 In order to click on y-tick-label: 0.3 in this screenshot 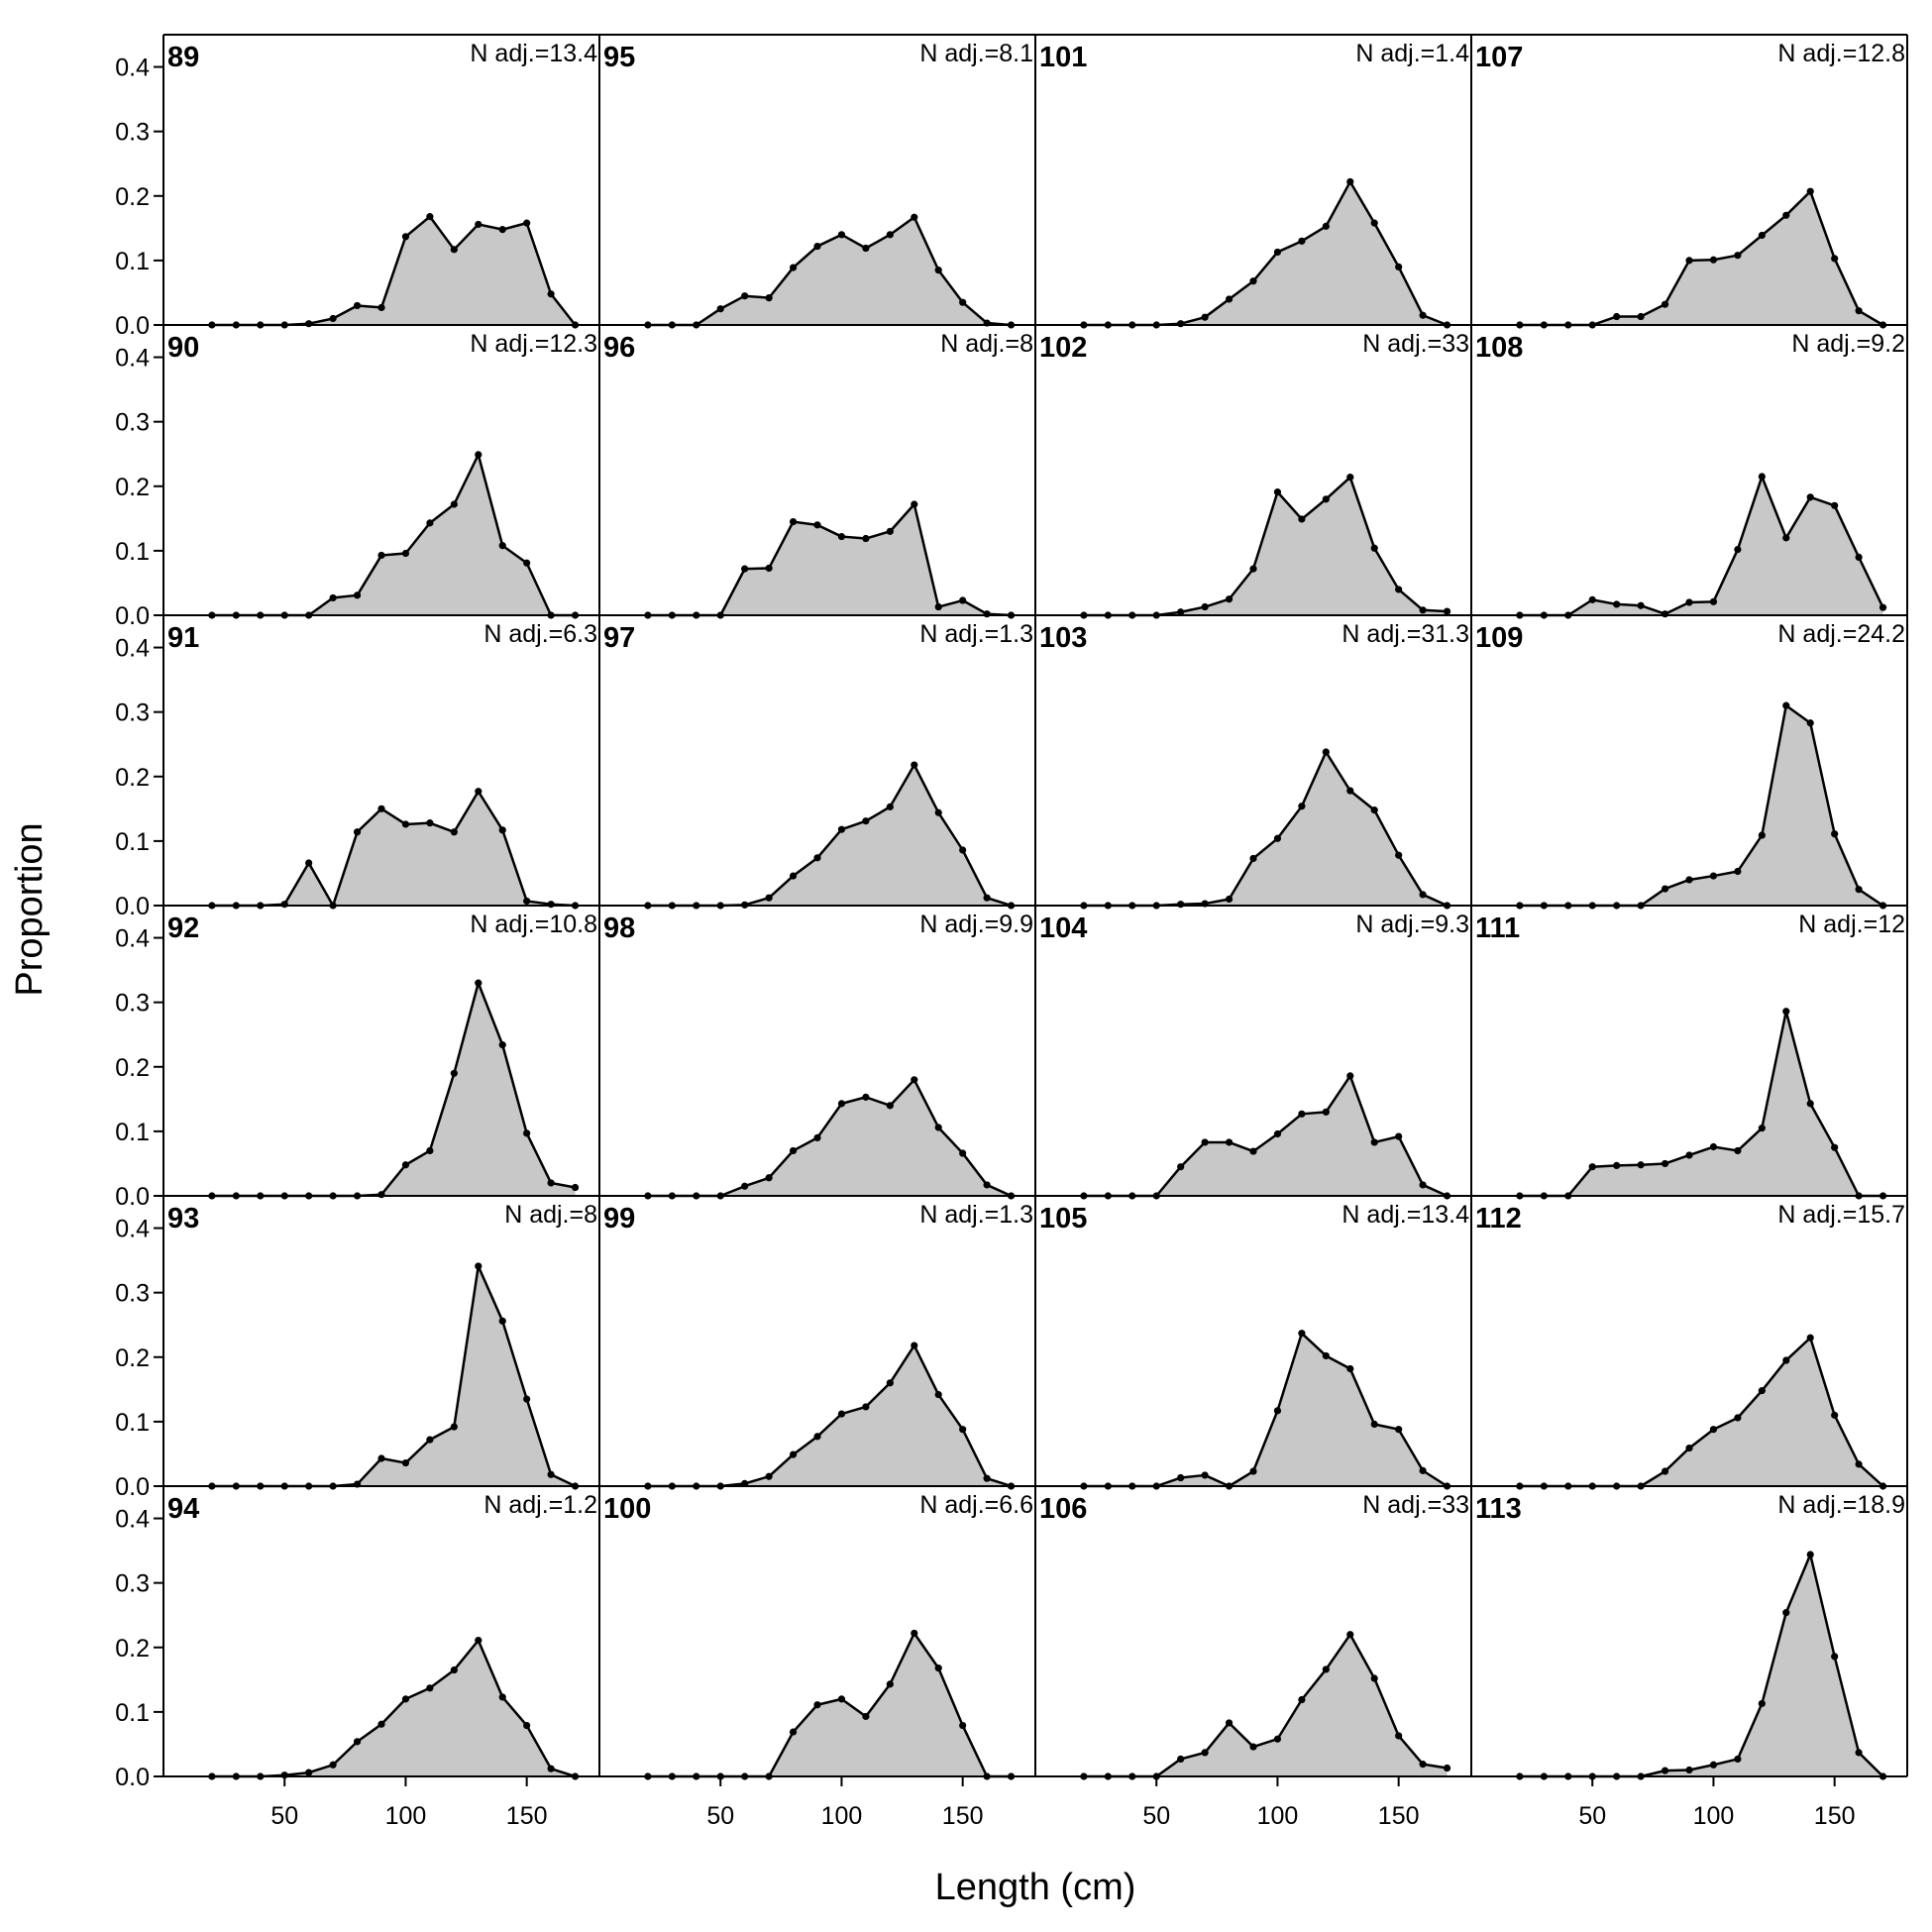, I will do `click(132, 1004)`.